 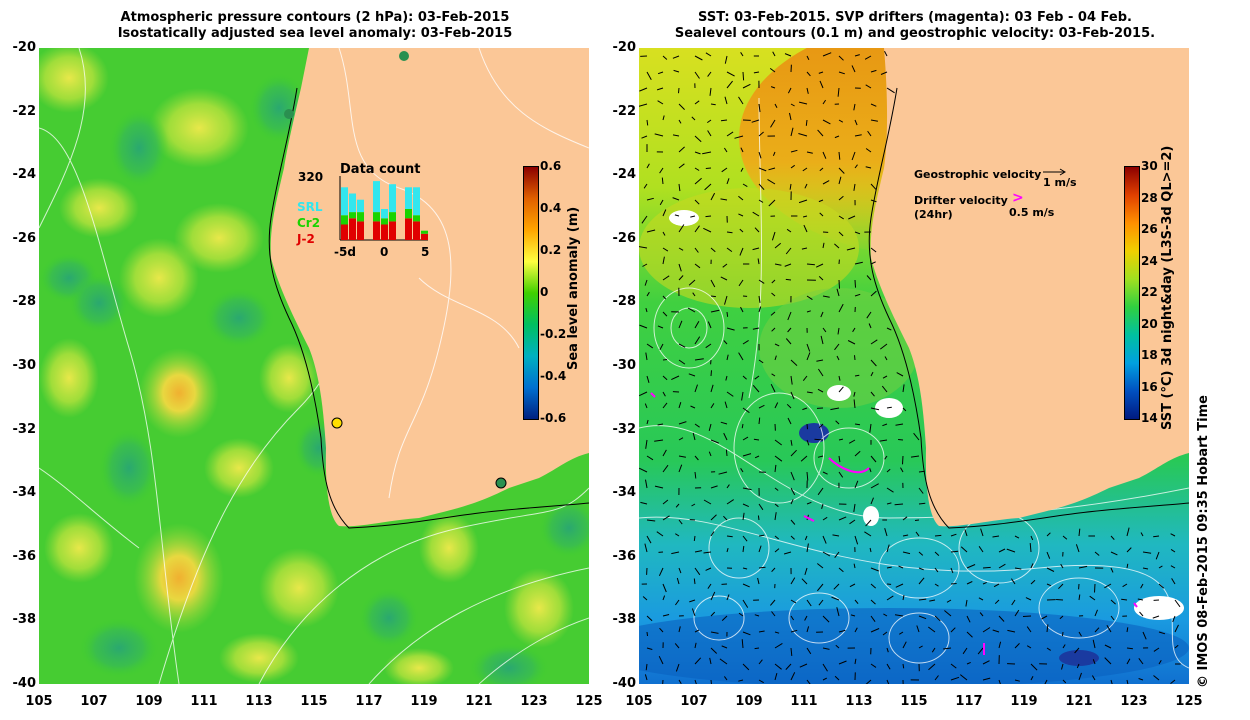 What do you see at coordinates (1149, 418) in the screenshot?
I see `sst-colorbar-tick: 14` at bounding box center [1149, 418].